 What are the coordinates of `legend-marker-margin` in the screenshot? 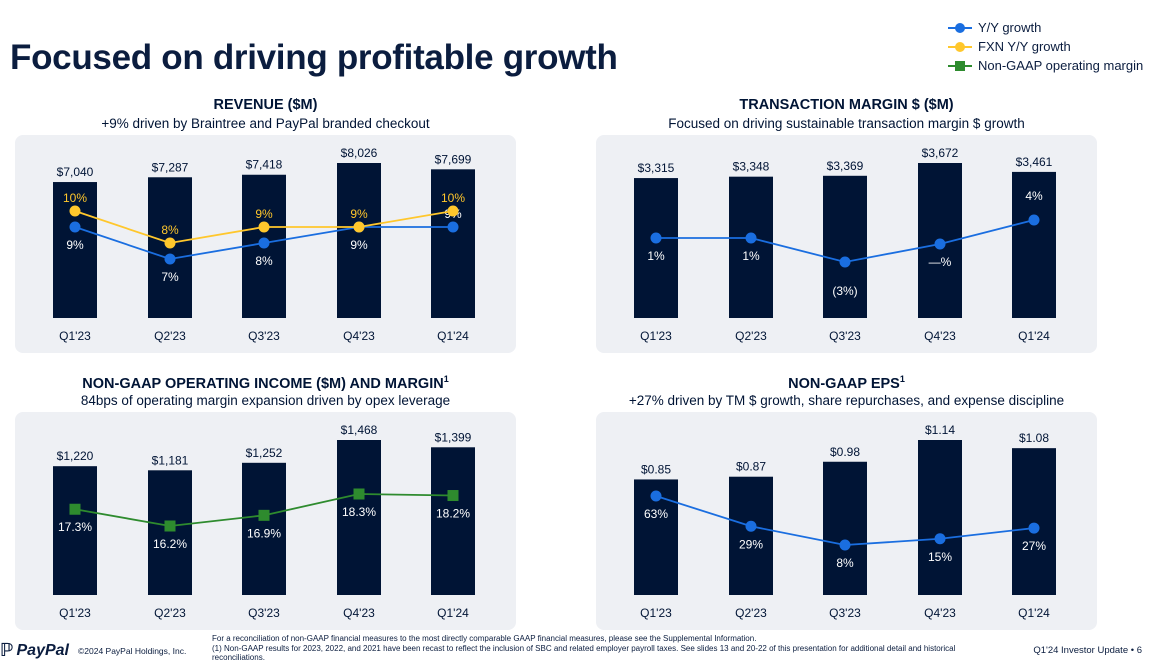 It's located at (960, 65).